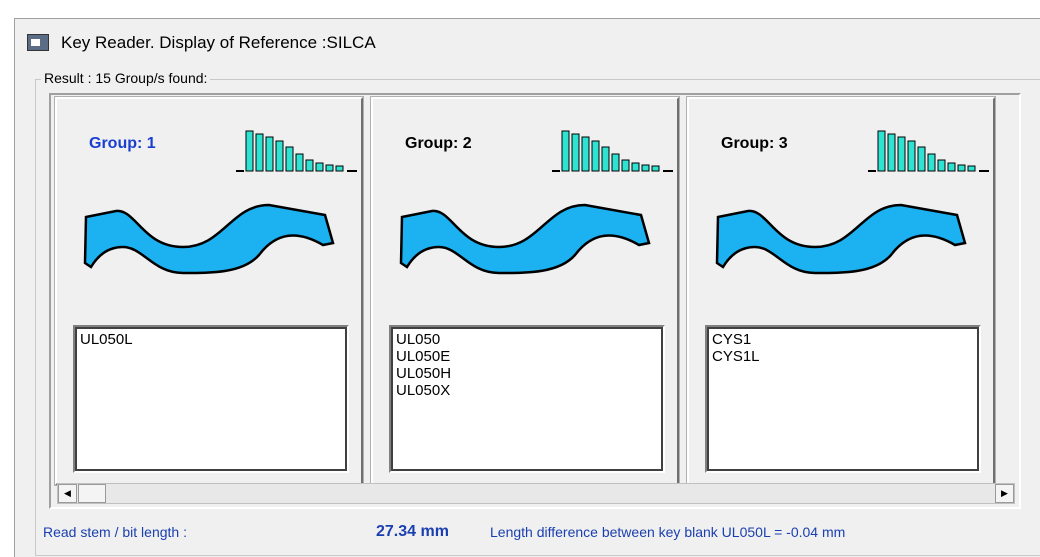 The width and height of the screenshot is (1040, 557). What do you see at coordinates (736, 356) in the screenshot?
I see `key-list-item: CYS1L` at bounding box center [736, 356].